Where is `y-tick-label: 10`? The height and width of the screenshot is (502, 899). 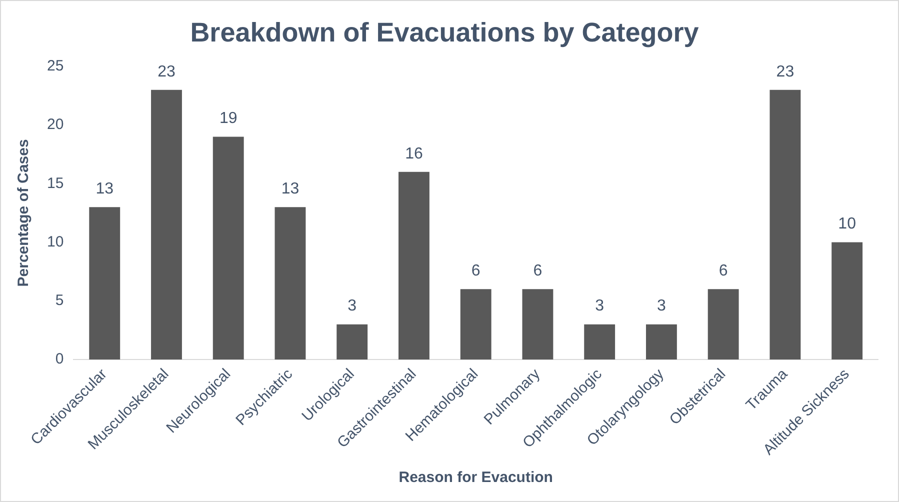
y-tick-label: 10 is located at coordinates (55, 241).